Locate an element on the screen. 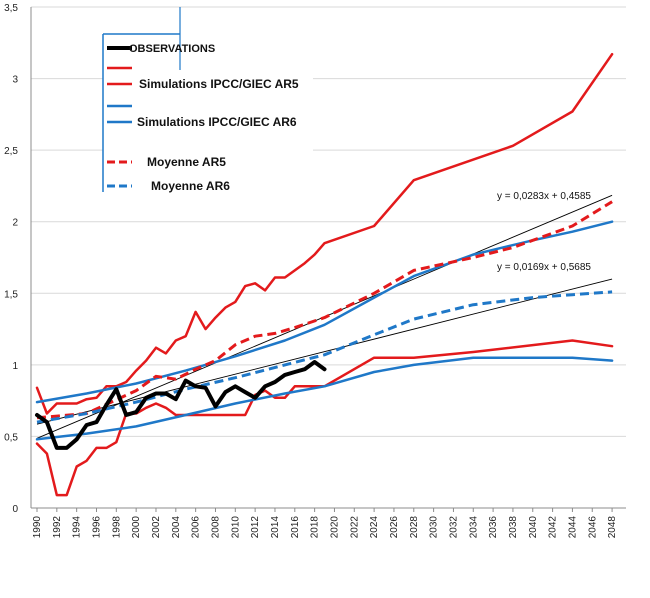 The image size is (650, 598). trendline-equation: y = 0,0169x + 0,5685 is located at coordinates (544, 267).